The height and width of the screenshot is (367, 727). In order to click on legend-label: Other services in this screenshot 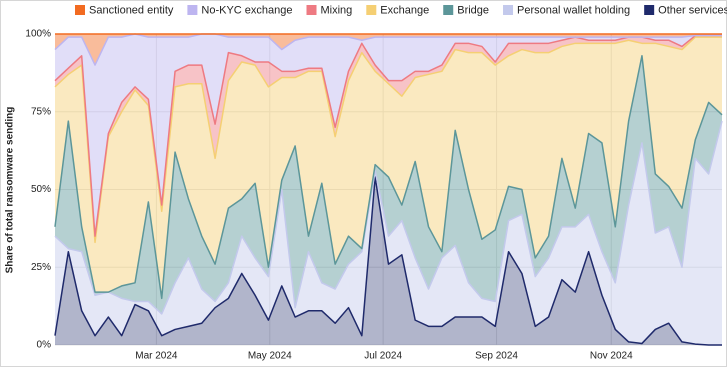, I will do `click(692, 10)`.